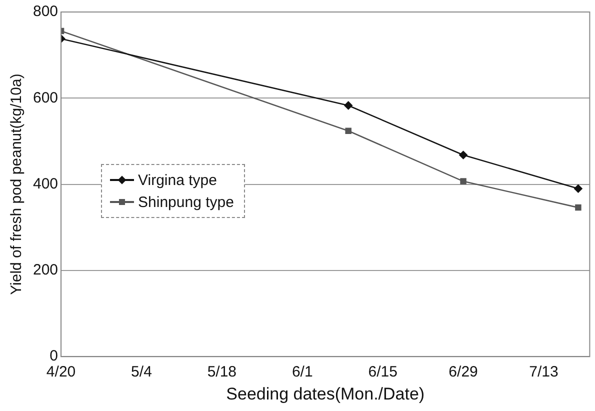  What do you see at coordinates (61, 372) in the screenshot?
I see `x-tick-label: 4/20` at bounding box center [61, 372].